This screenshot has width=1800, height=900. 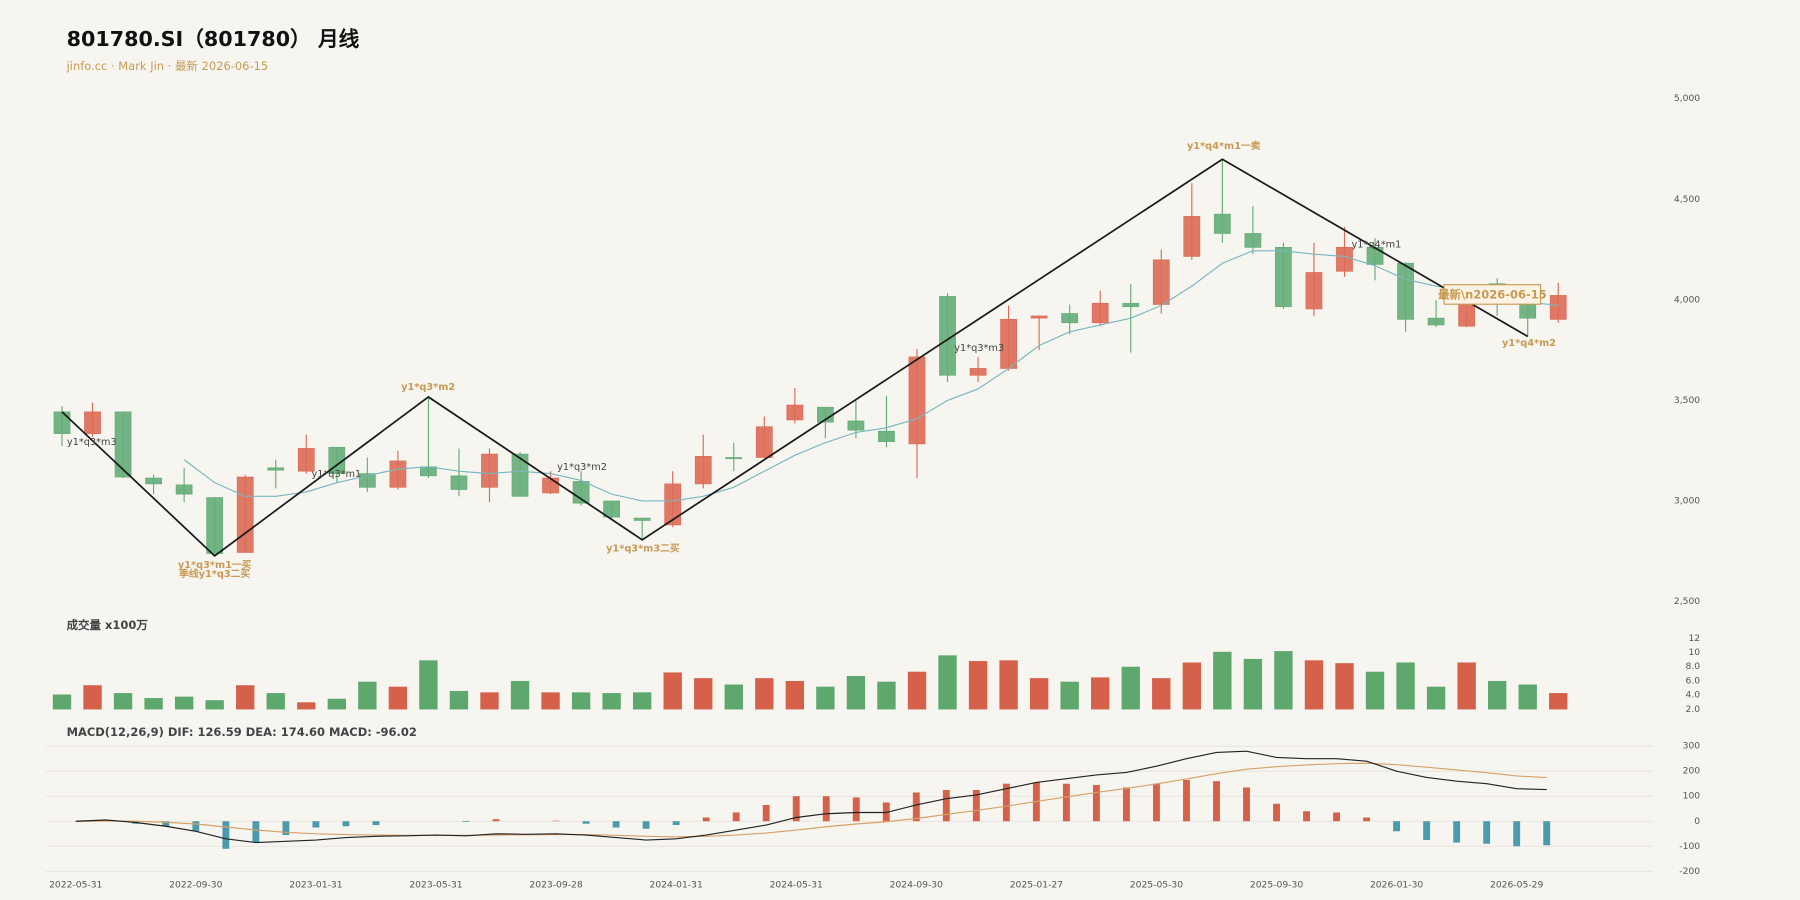 I want to click on x-tick-label: 2025-01-27, so click(x=1036, y=885).